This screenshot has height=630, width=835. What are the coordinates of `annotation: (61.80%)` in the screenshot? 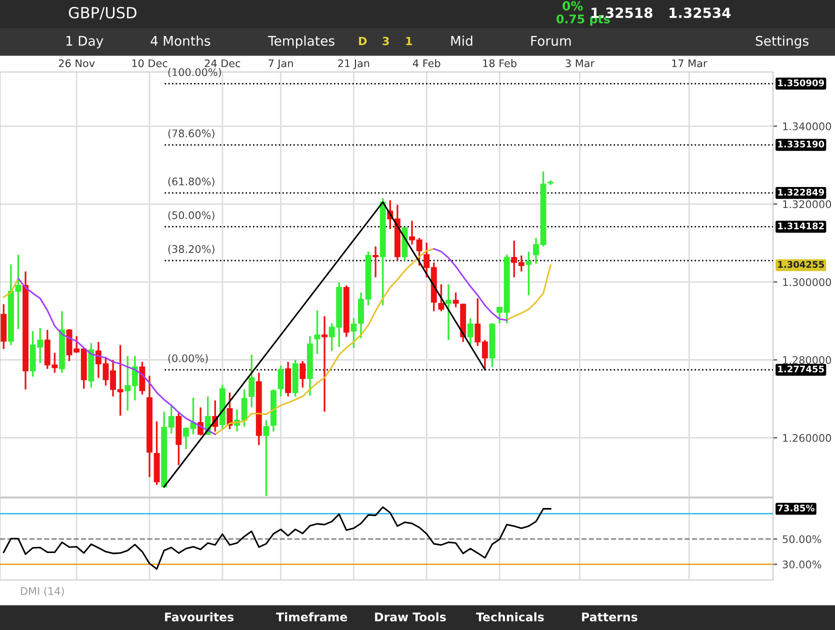 It's located at (191, 182).